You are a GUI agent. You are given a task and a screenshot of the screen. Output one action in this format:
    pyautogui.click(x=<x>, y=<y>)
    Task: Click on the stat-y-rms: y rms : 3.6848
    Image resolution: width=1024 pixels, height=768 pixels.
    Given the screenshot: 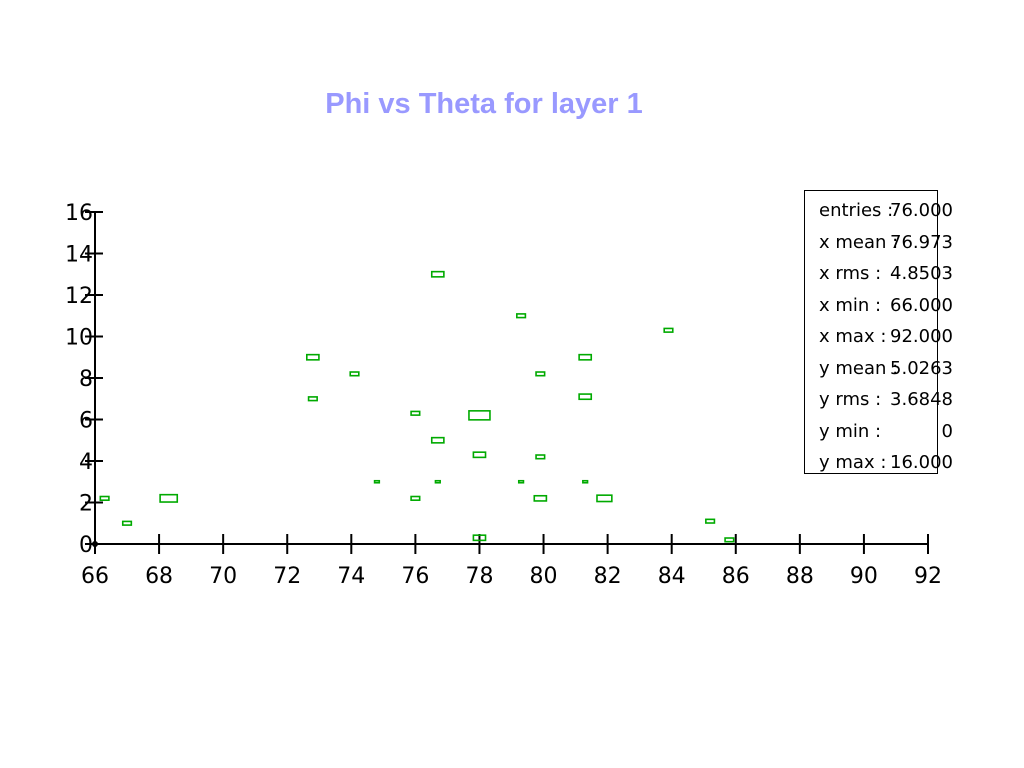 What is the action you would take?
    pyautogui.click(x=889, y=401)
    